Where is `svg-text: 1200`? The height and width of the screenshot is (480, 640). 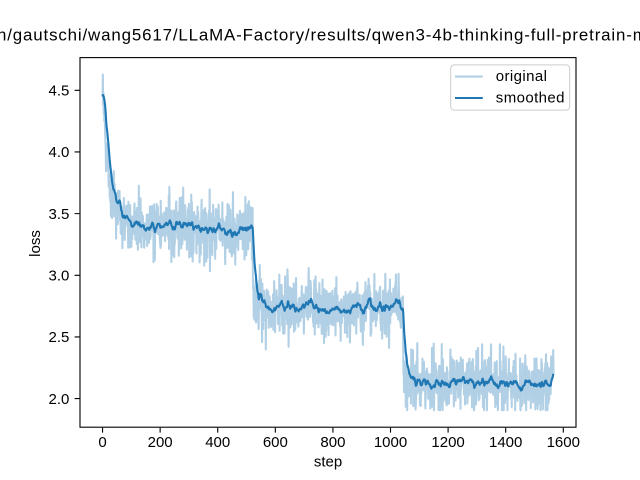 svg-text: 1200 is located at coordinates (447, 442).